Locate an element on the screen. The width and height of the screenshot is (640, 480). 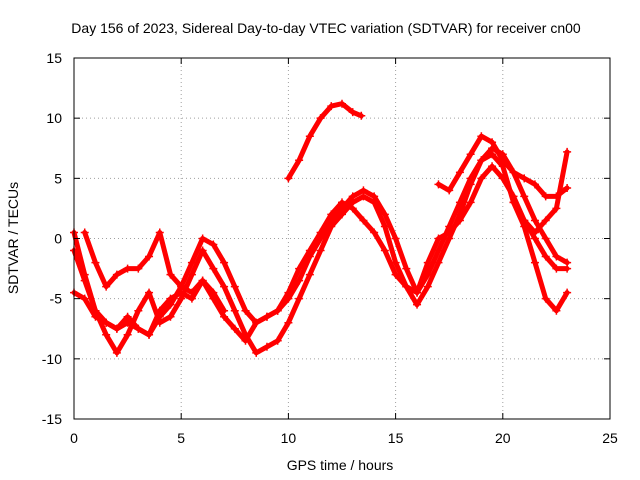
x-tick-label: 15 is located at coordinates (396, 438).